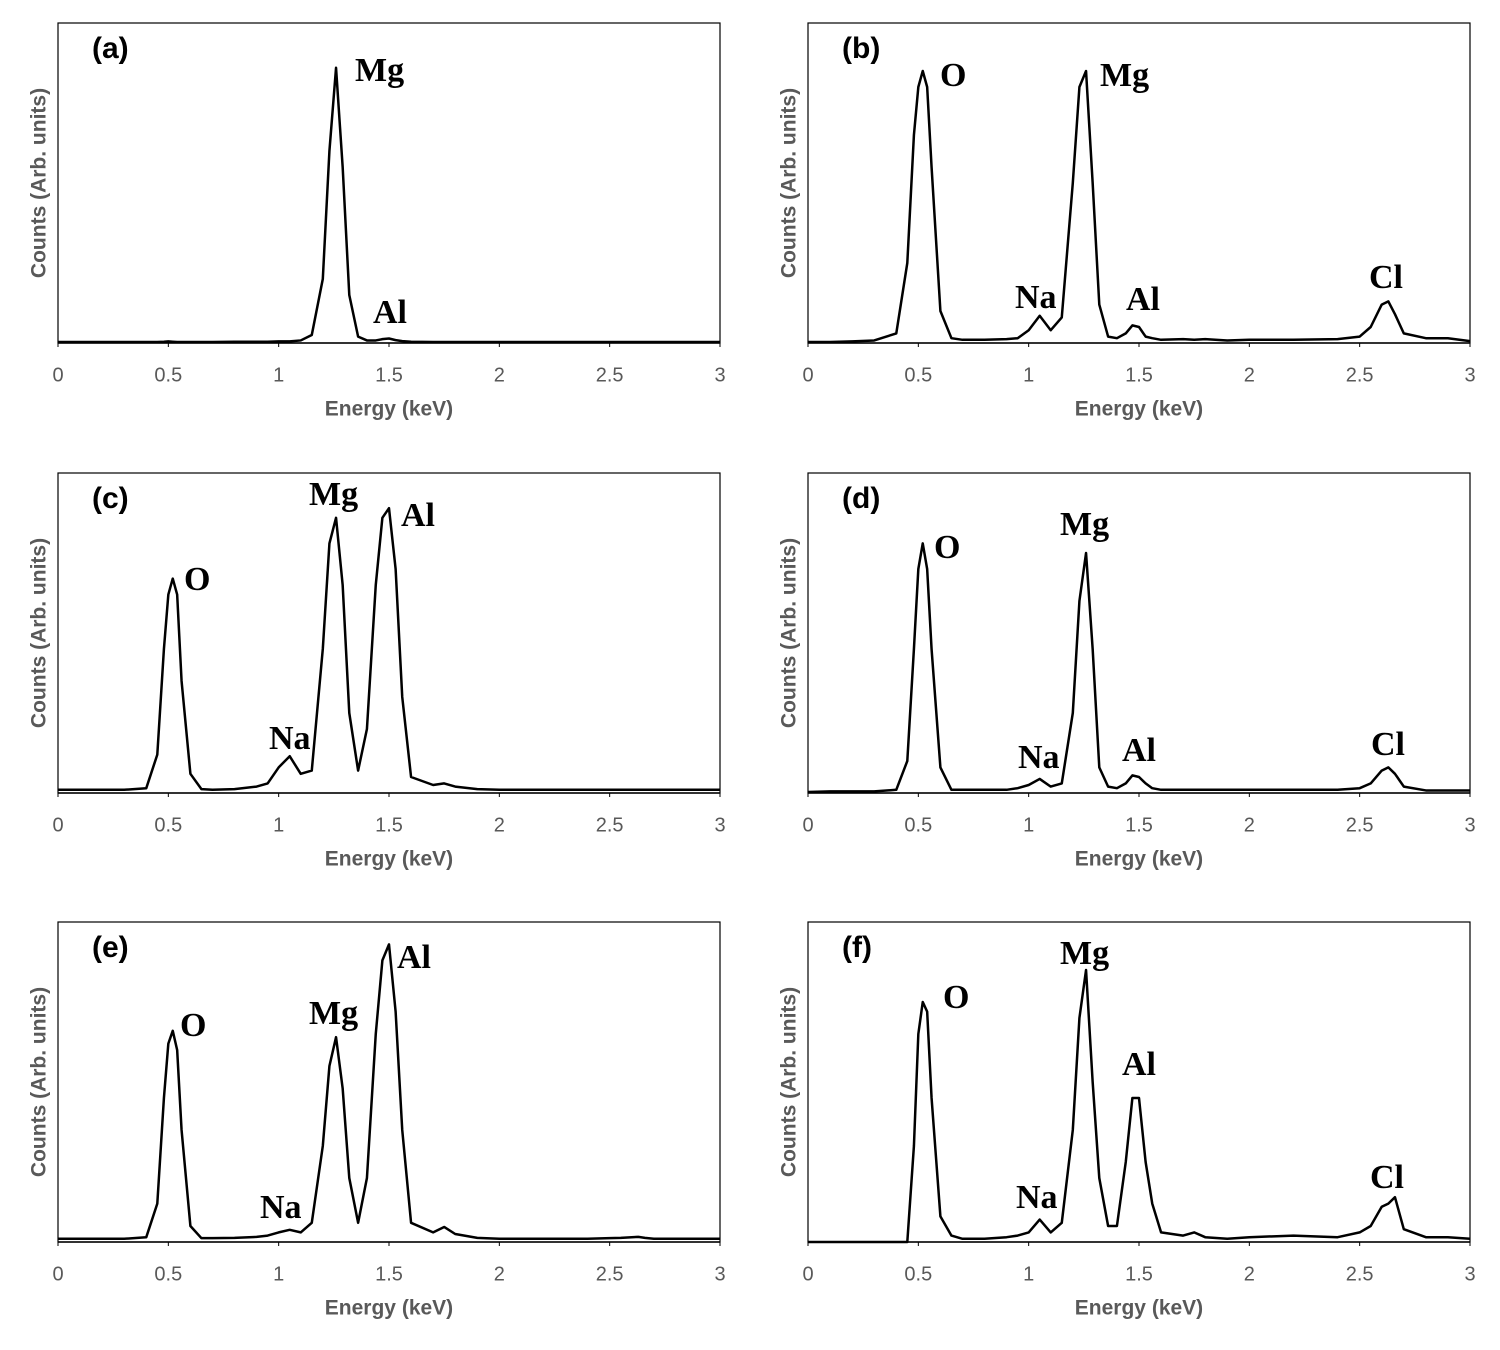  What do you see at coordinates (861, 498) in the screenshot?
I see `panel-label: (d)` at bounding box center [861, 498].